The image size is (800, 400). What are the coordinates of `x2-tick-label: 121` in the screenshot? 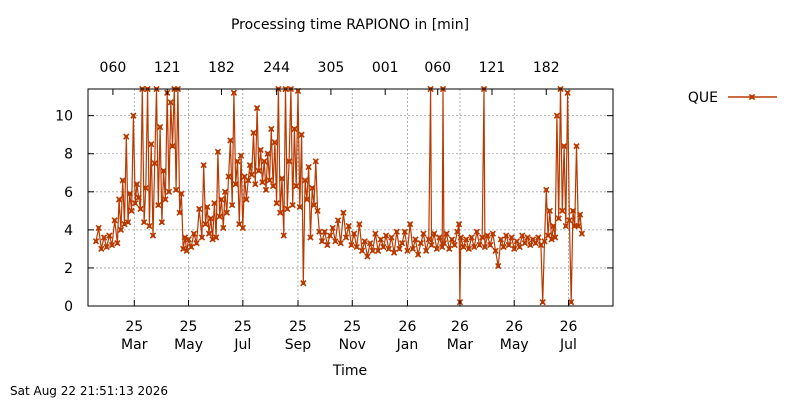 It's located at (492, 68).